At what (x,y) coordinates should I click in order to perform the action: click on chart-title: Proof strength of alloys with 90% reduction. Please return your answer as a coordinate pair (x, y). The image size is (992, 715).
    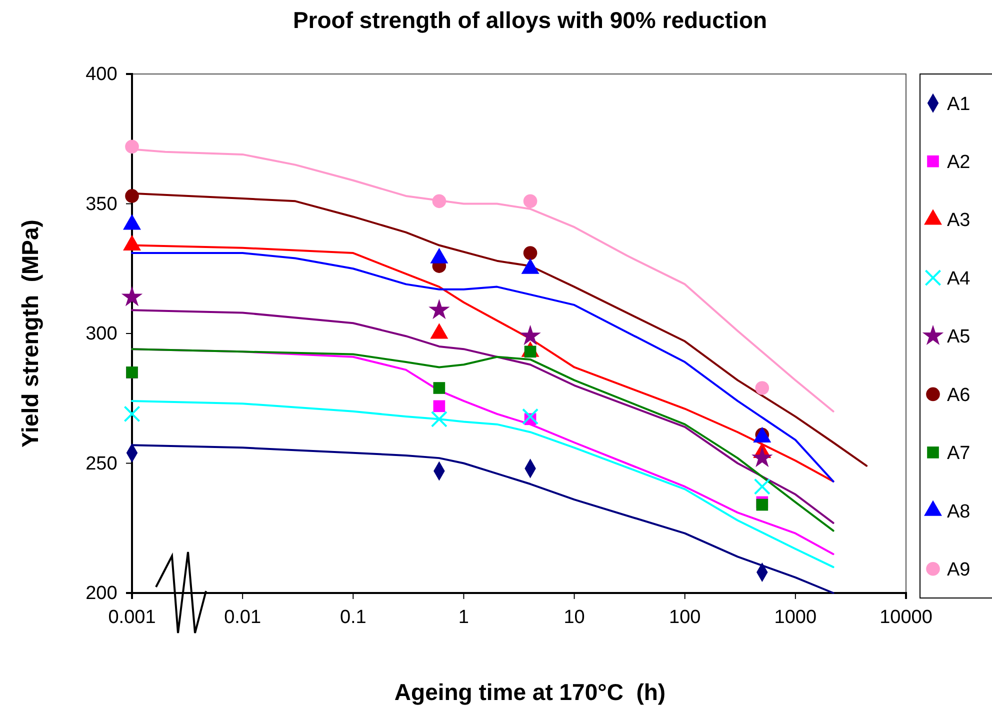
    Looking at the image, I should click on (530, 20).